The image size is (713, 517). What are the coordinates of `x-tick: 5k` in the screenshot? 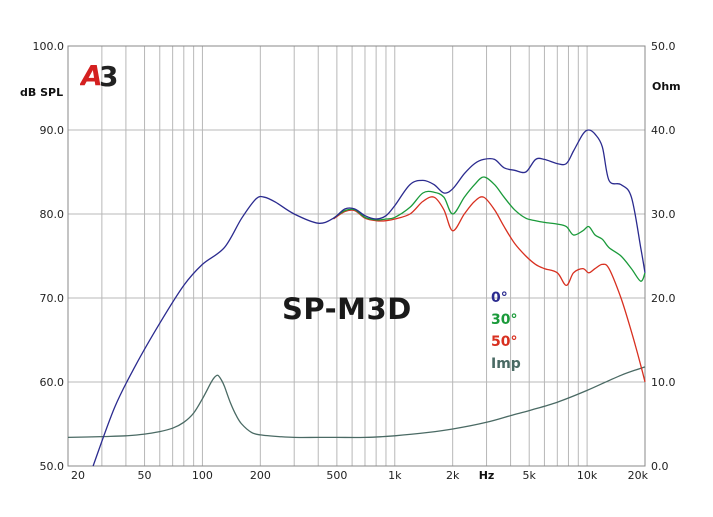 It's located at (530, 475).